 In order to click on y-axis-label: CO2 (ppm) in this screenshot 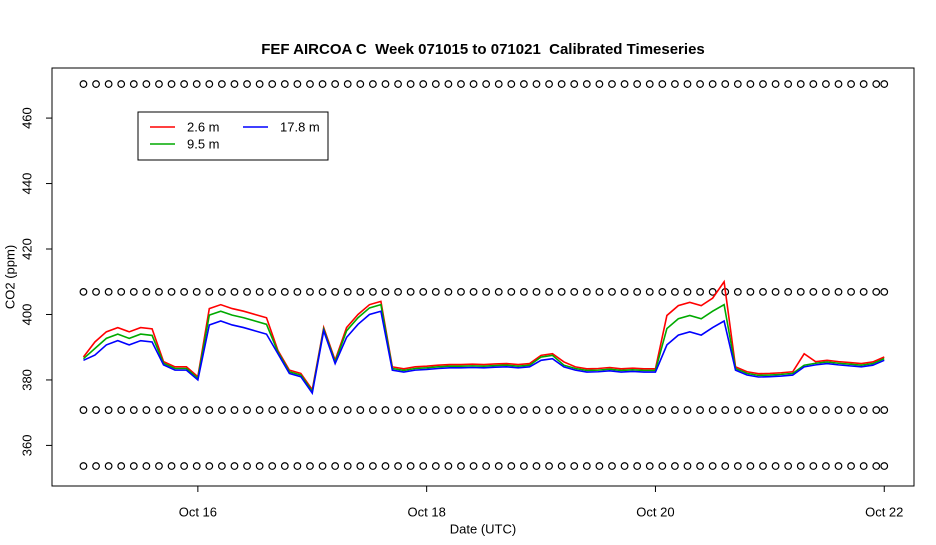, I will do `click(9, 277)`.